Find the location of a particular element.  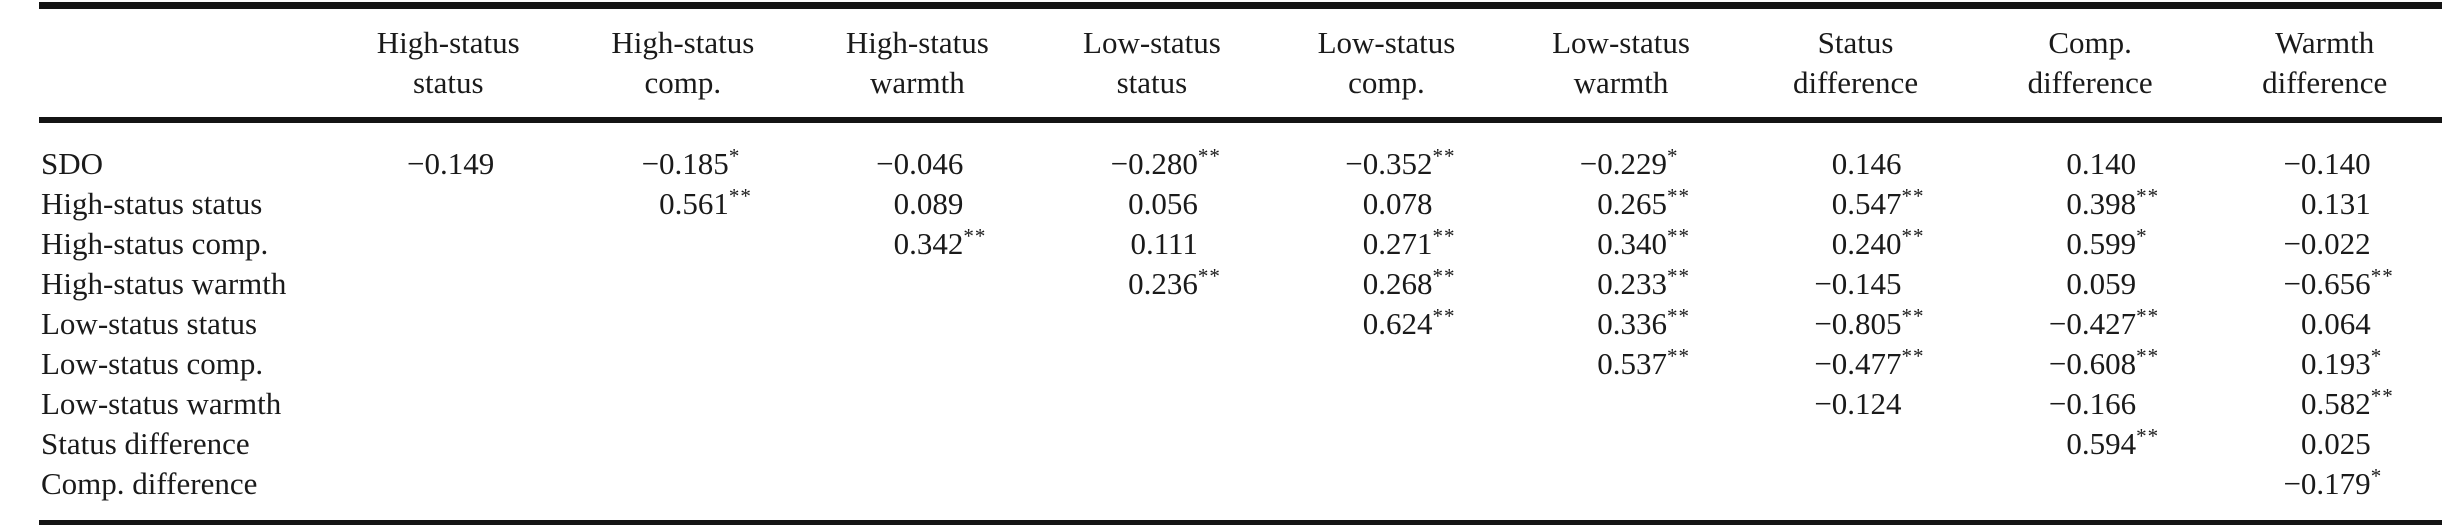

column-header-line1: Status is located at coordinates (1855, 42).